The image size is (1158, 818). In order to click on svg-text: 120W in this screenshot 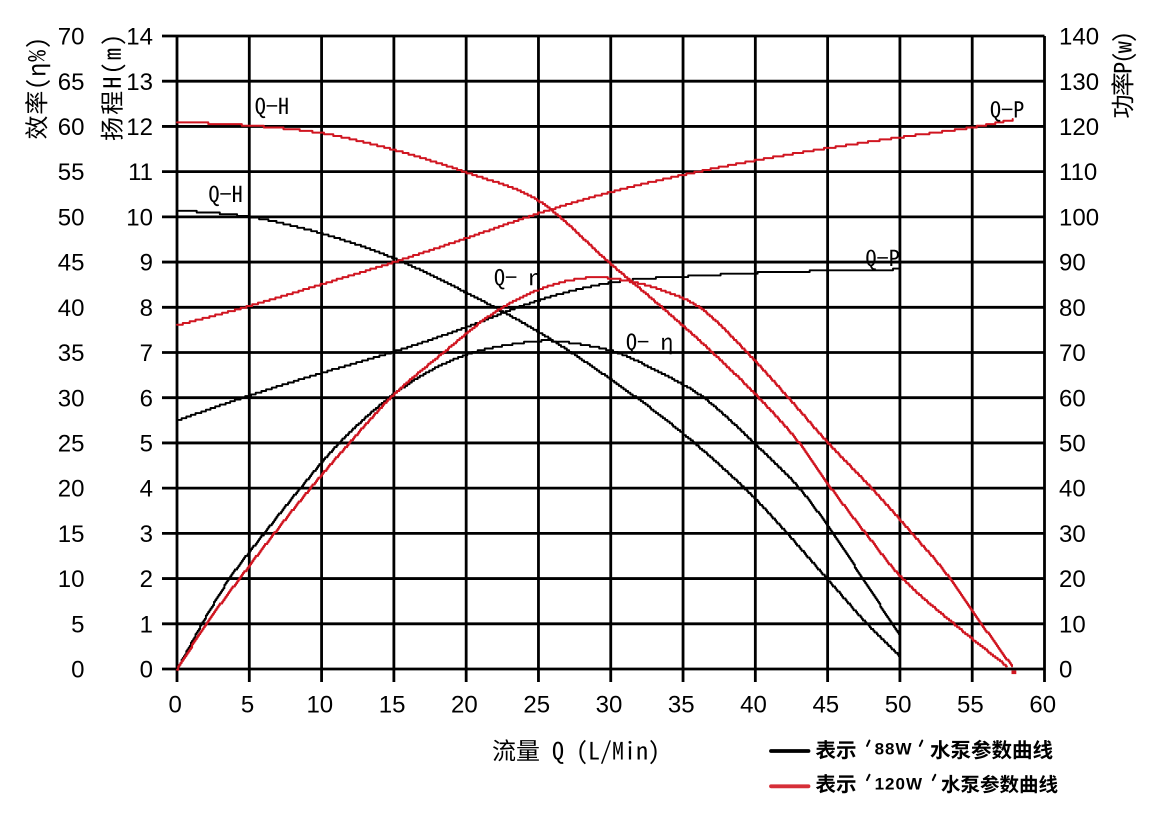, I will do `click(899, 784)`.